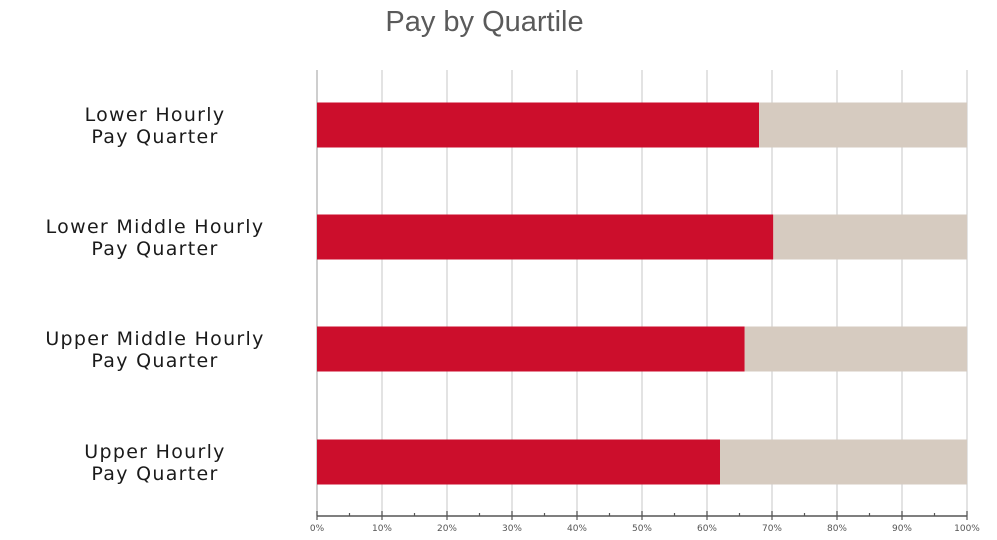 The image size is (997, 540). What do you see at coordinates (645, 522) in the screenshot?
I see `x-axis: 0% 10% 20% 30% 40% 50% 60% 70% 80% 90% 100%` at bounding box center [645, 522].